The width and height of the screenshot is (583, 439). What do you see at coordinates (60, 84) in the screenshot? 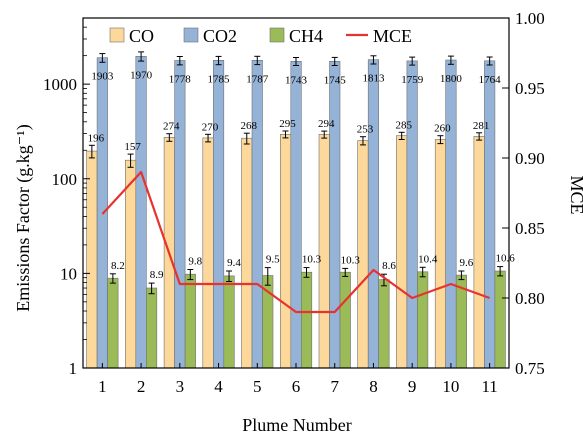
I see `y-tick-label-1000: 1000` at bounding box center [60, 84].